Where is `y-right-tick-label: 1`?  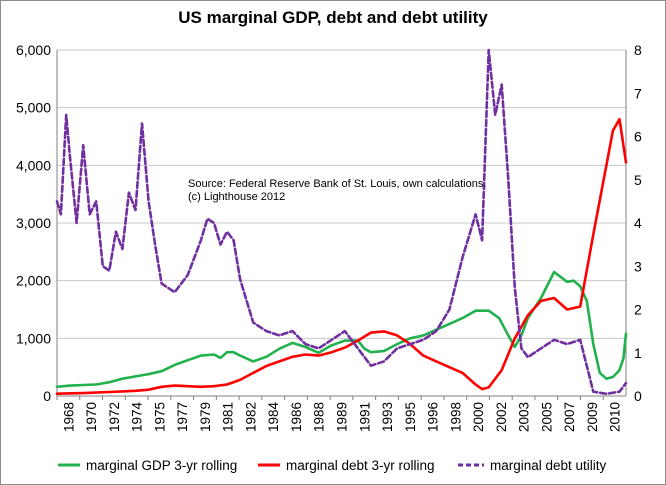 y-right-tick-label: 1 is located at coordinates (638, 353).